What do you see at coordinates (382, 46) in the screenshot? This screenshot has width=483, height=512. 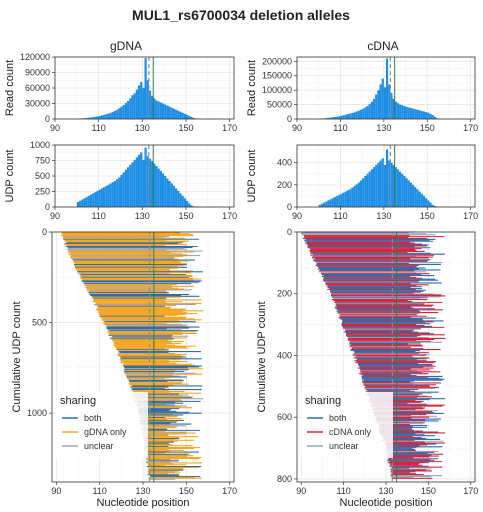 I see `column-title-cdna: cDNA` at bounding box center [382, 46].